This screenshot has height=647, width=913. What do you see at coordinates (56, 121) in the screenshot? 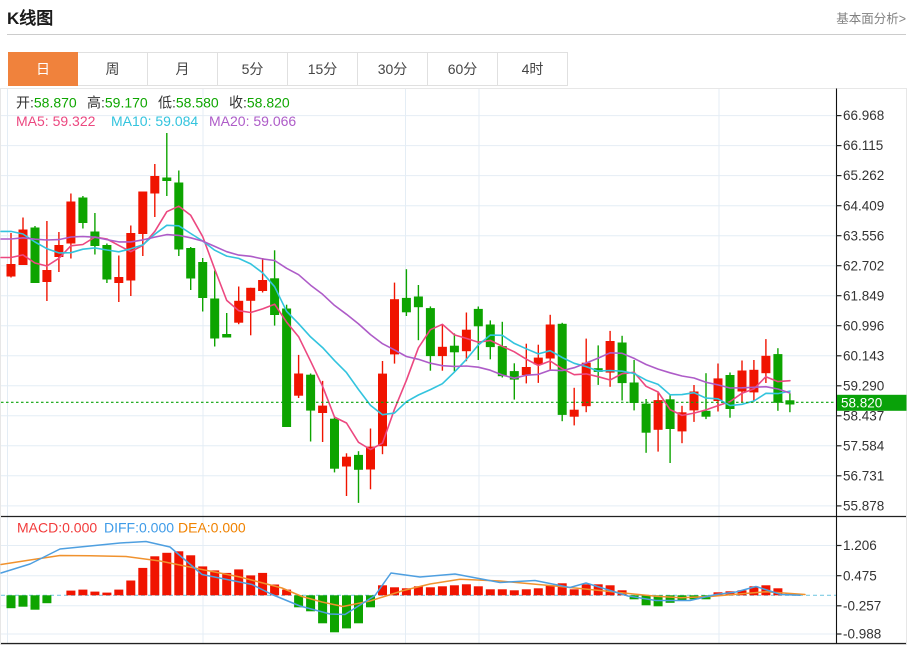
I see `svg-text: MA5: 59.322` at bounding box center [56, 121].